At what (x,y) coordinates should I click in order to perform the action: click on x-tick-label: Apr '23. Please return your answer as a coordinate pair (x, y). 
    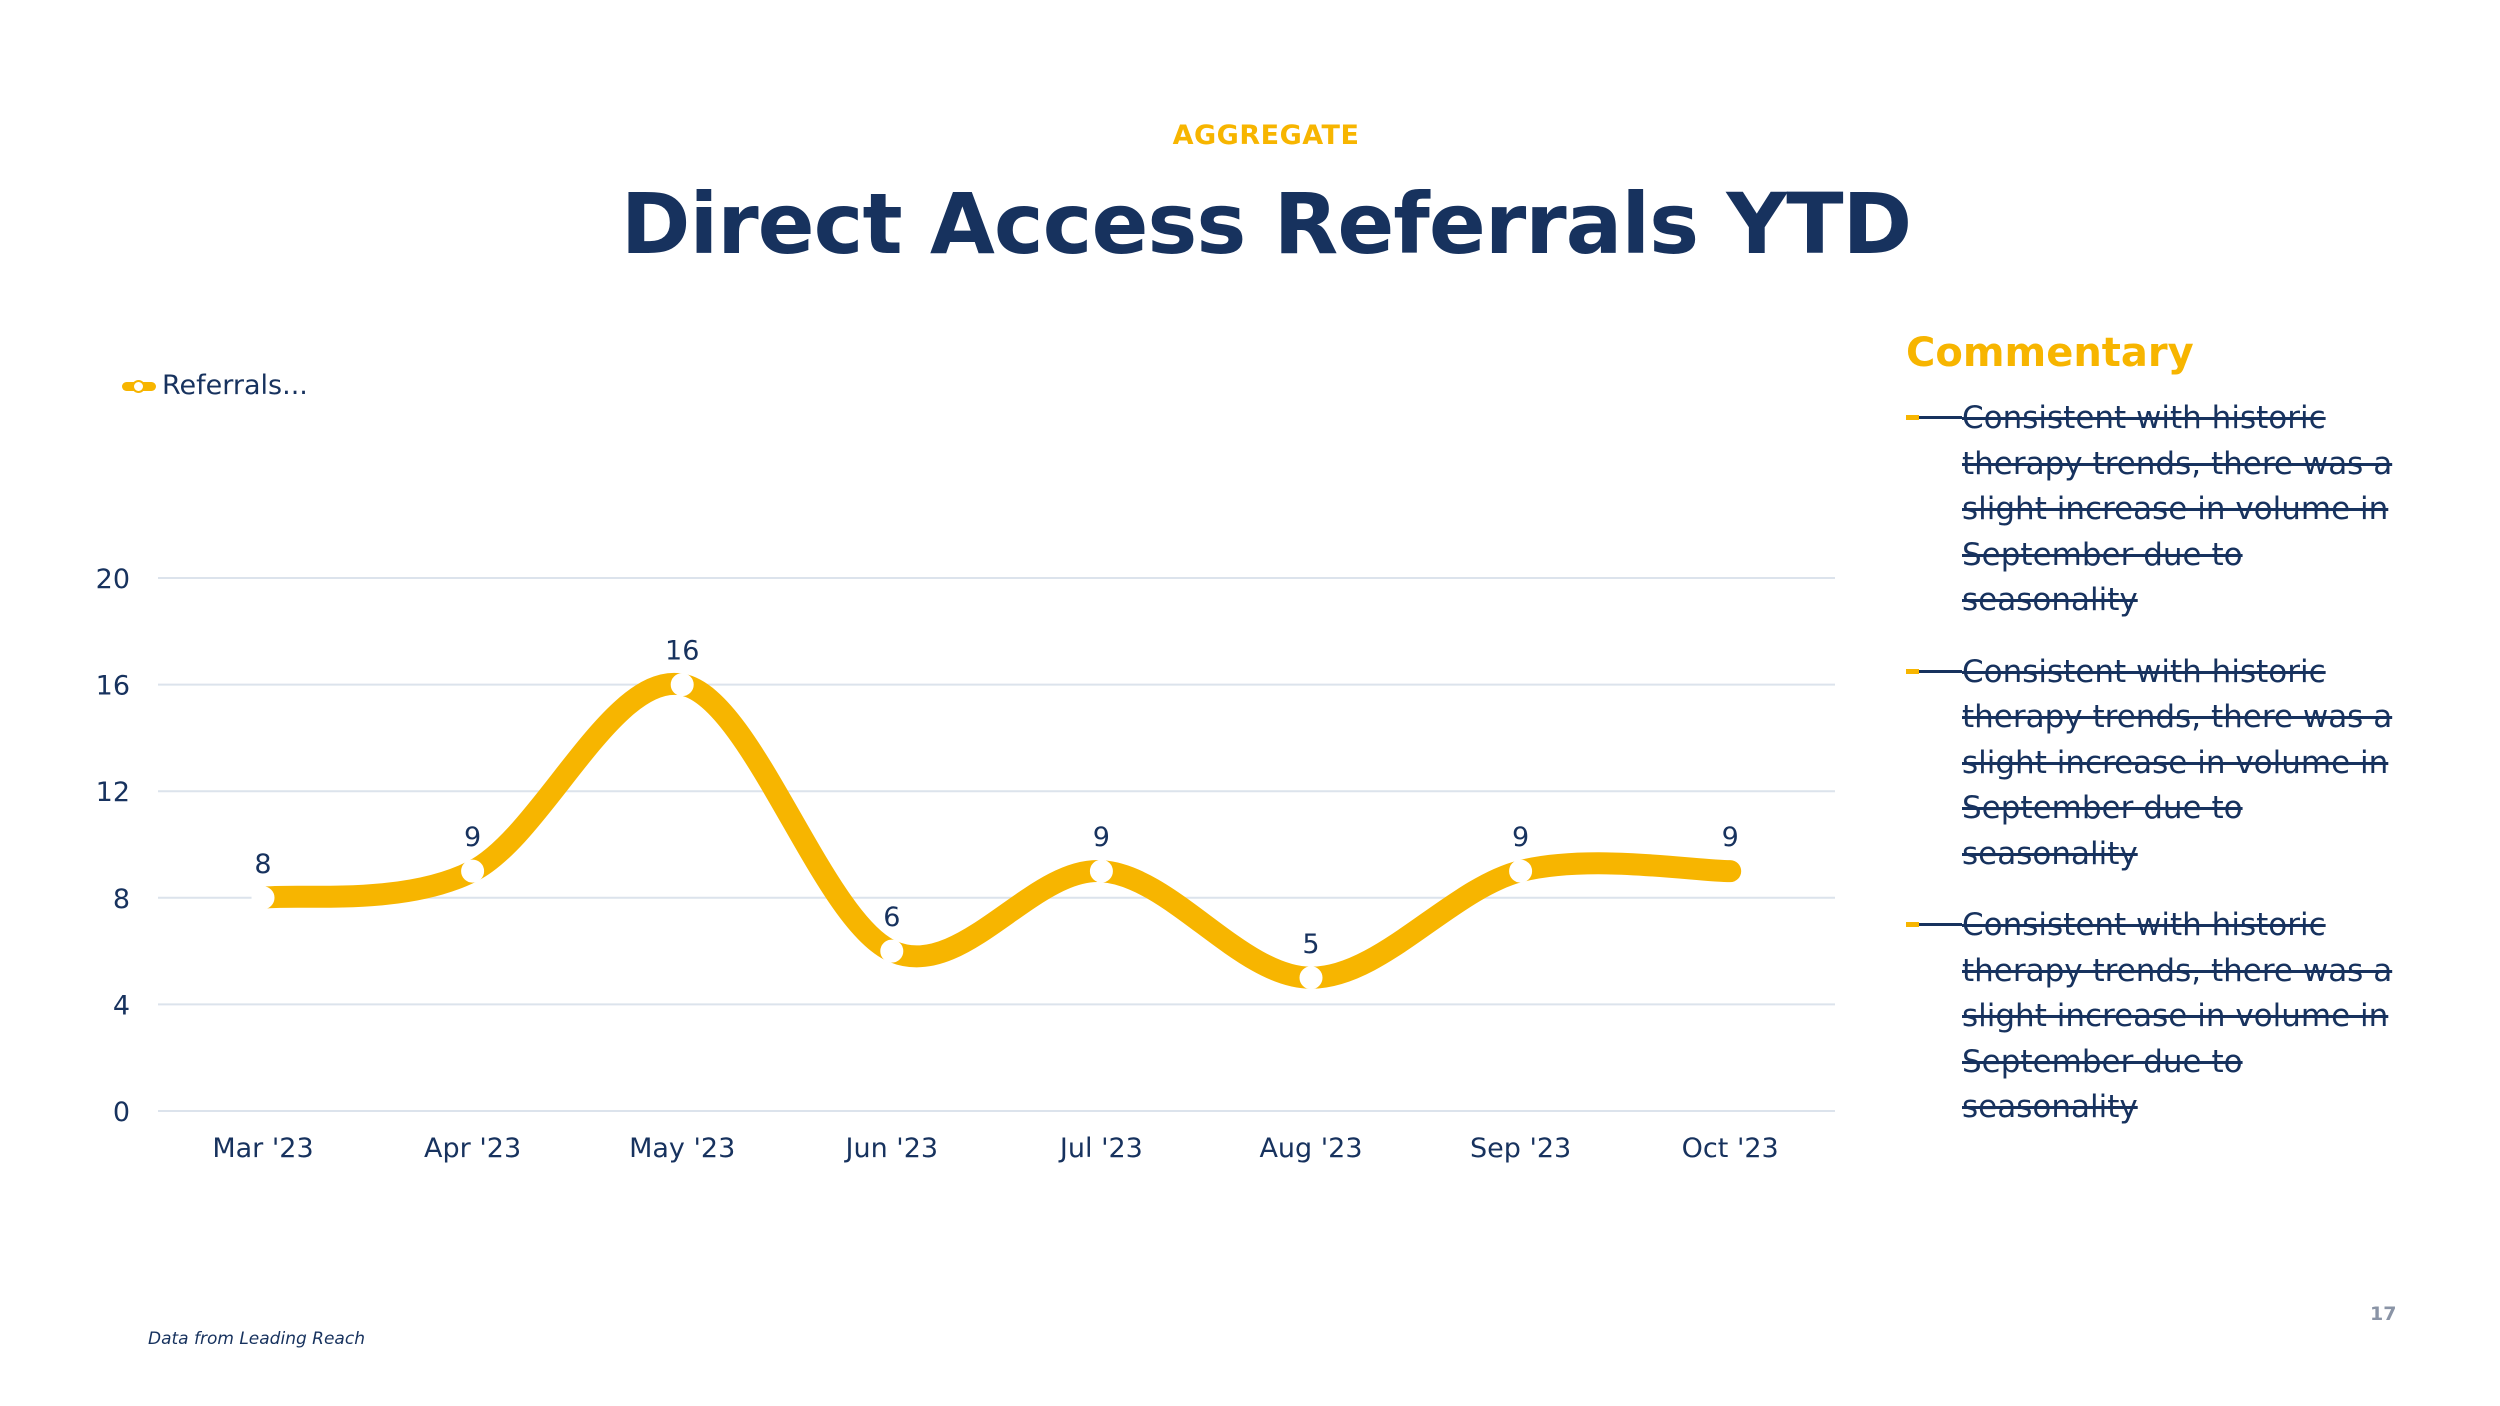
    Looking at the image, I should click on (472, 1148).